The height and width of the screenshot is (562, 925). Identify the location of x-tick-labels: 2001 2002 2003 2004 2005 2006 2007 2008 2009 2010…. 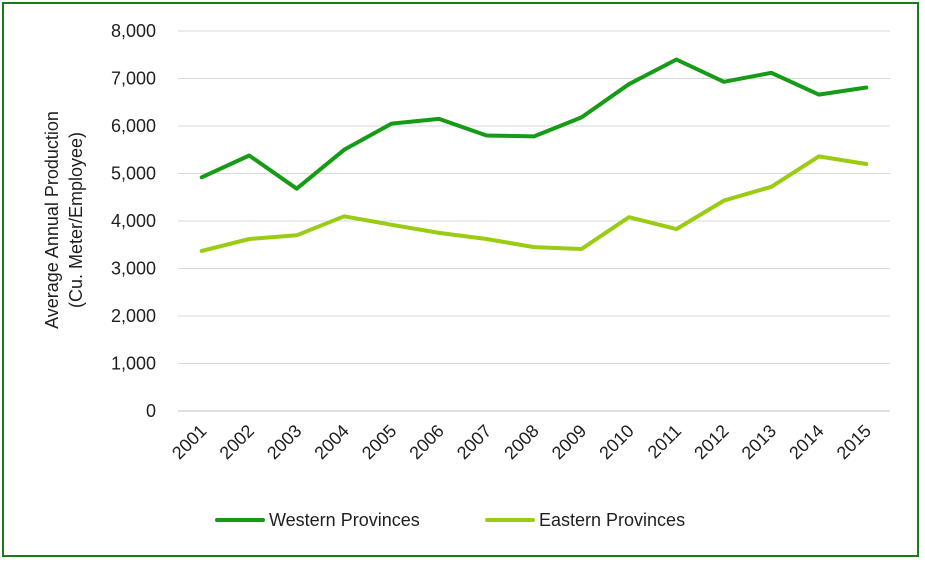
(521, 442).